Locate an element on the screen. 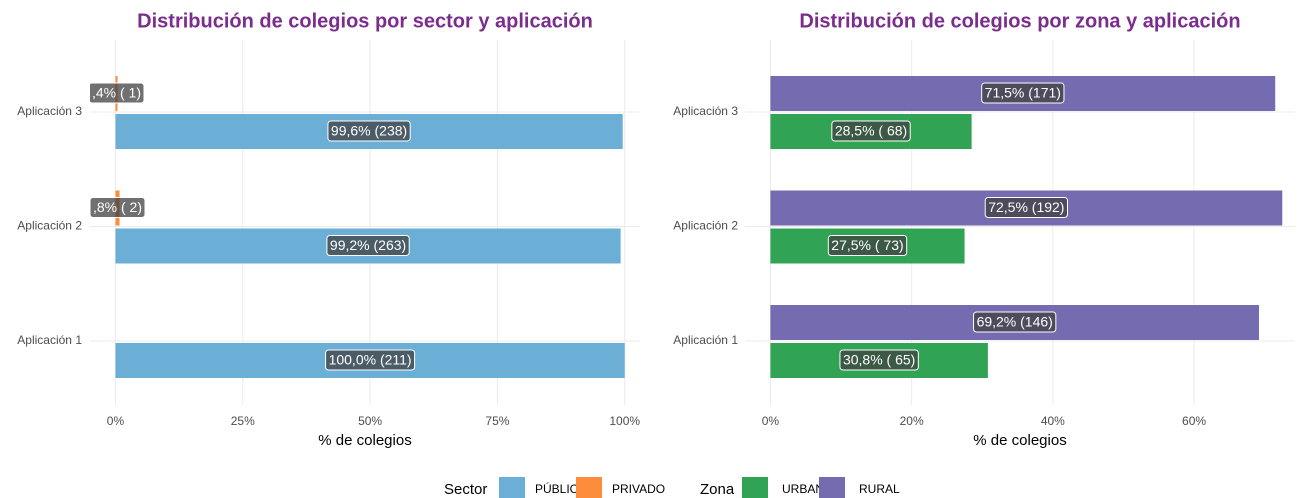 This screenshot has height=498, width=1312. x-tick-label: 25% is located at coordinates (243, 421).